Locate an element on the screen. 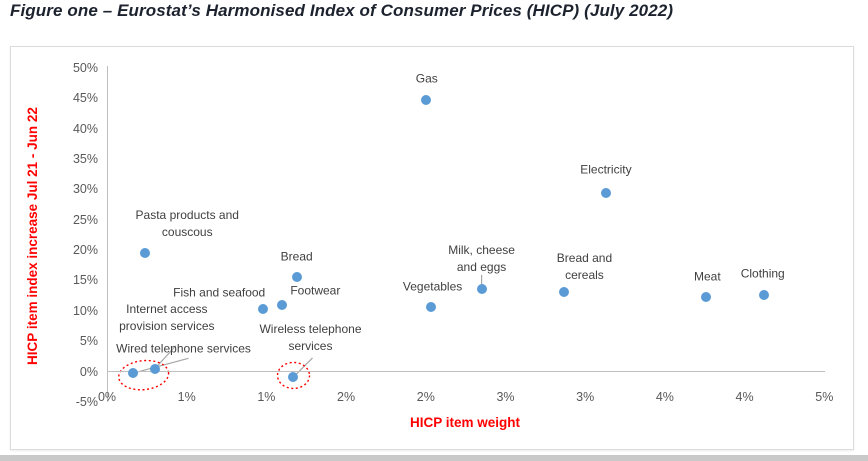 Image resolution: width=868 pixels, height=461 pixels. y-tick-label: 25% is located at coordinates (85, 219).